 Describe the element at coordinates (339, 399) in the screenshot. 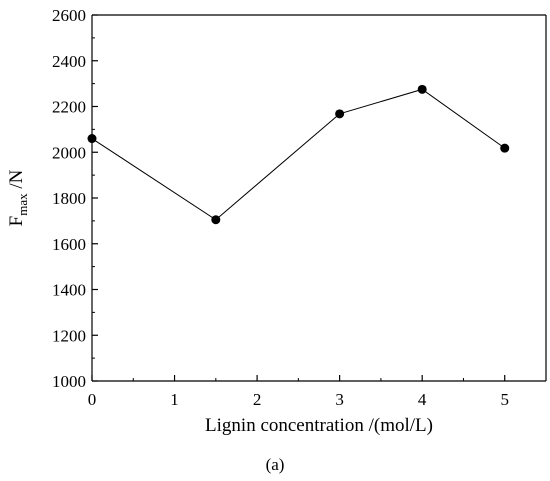

I see `x-tick-label: 3` at that location.